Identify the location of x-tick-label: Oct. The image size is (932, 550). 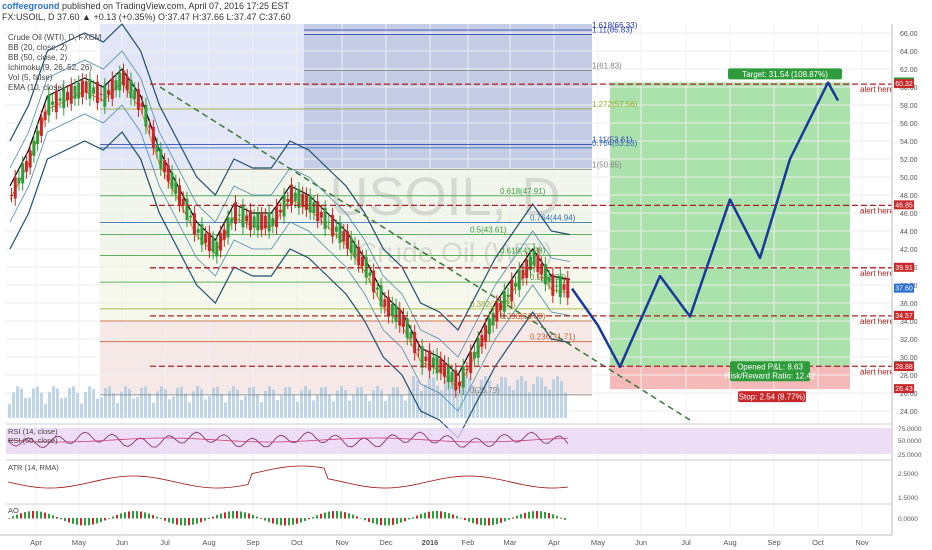
(818, 542).